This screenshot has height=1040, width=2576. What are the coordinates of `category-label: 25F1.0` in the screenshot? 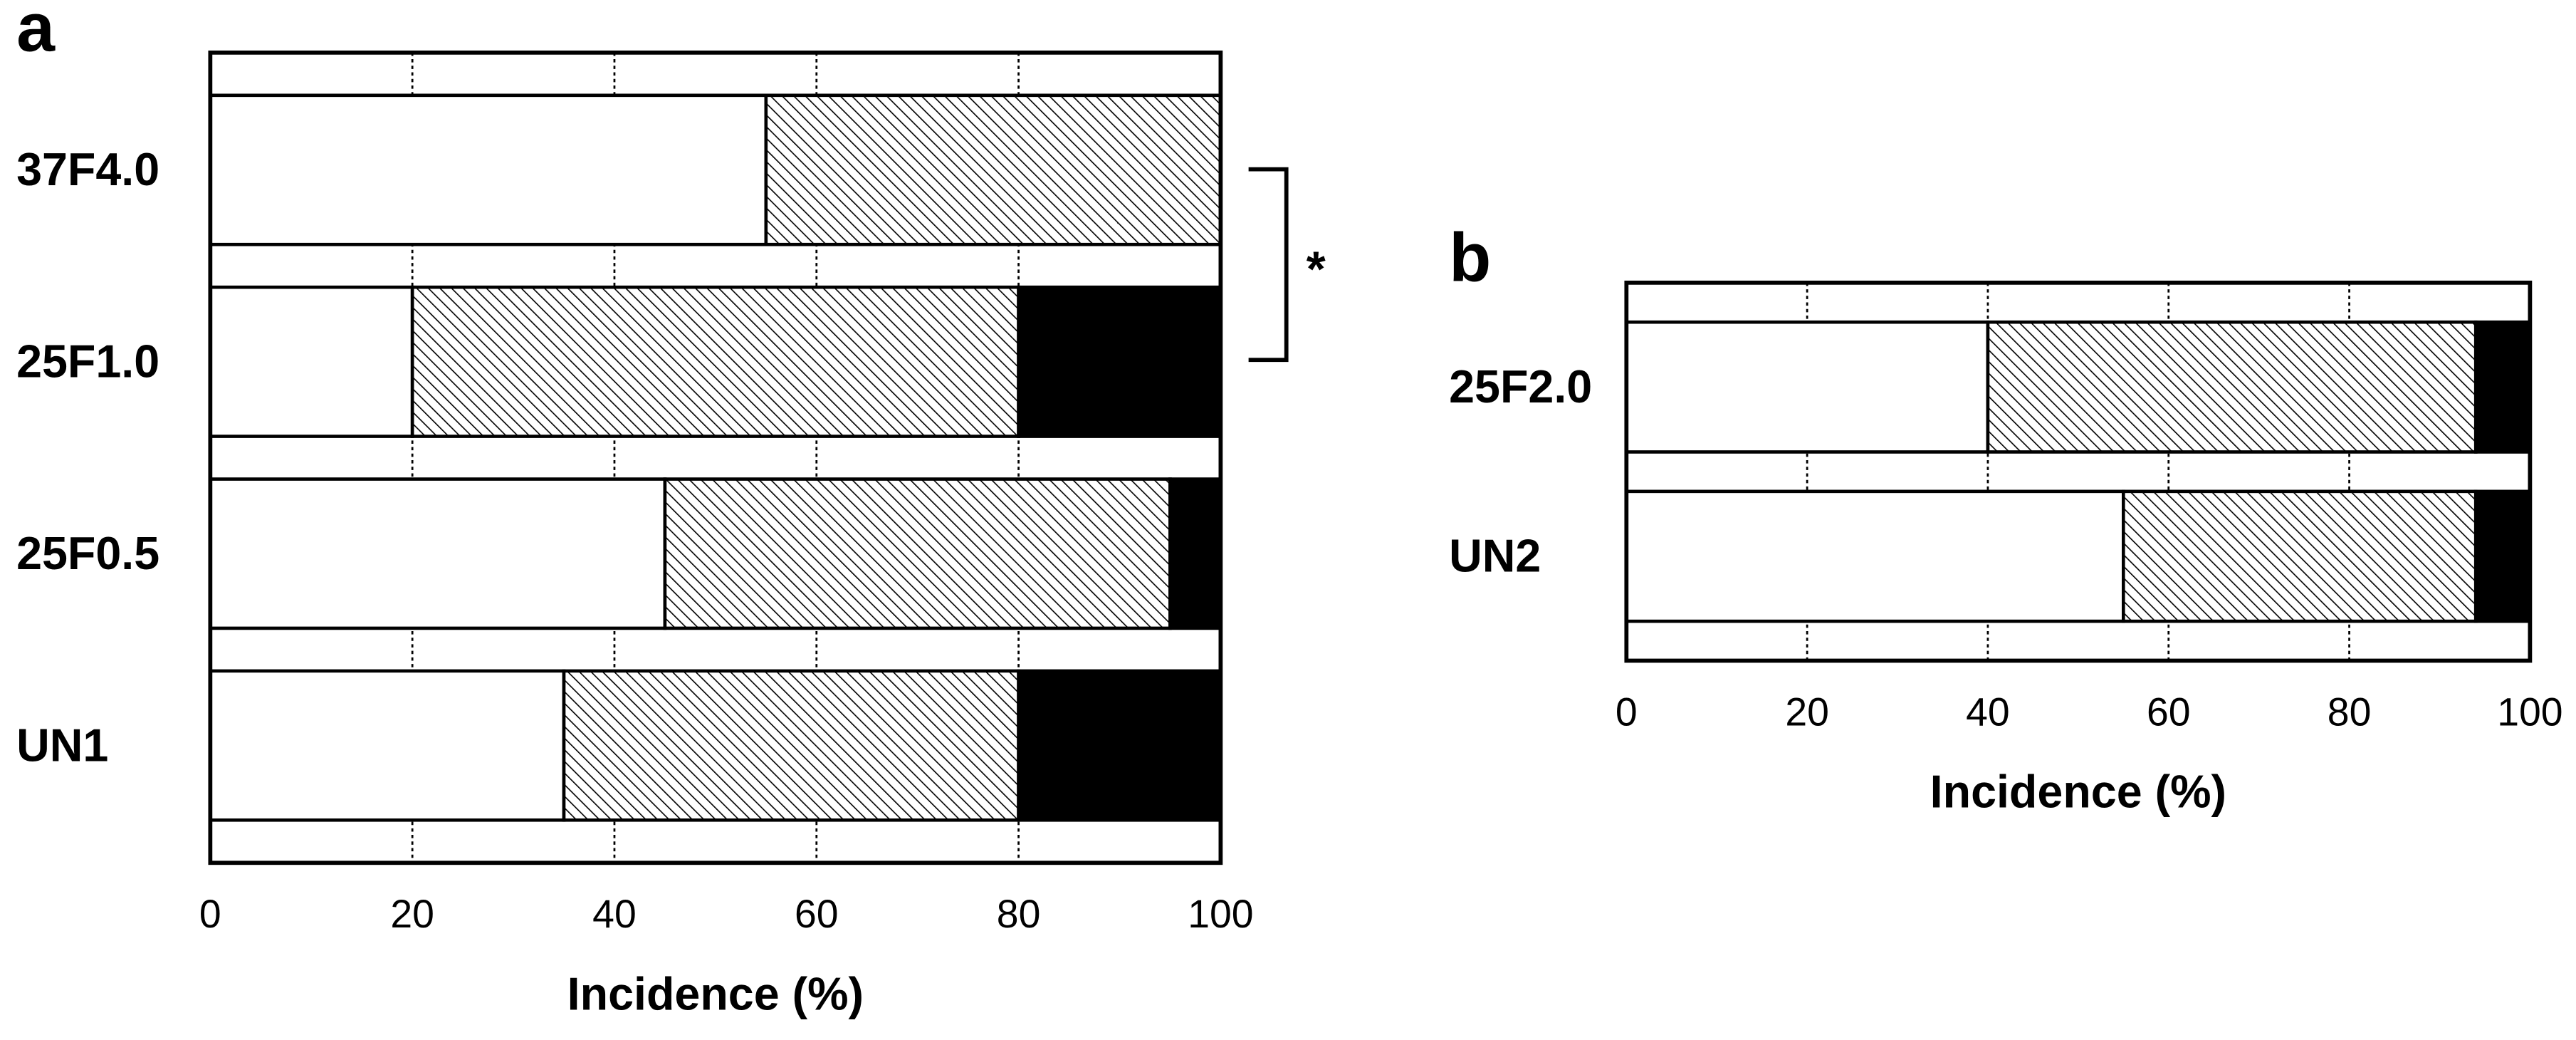 It's located at (87, 362).